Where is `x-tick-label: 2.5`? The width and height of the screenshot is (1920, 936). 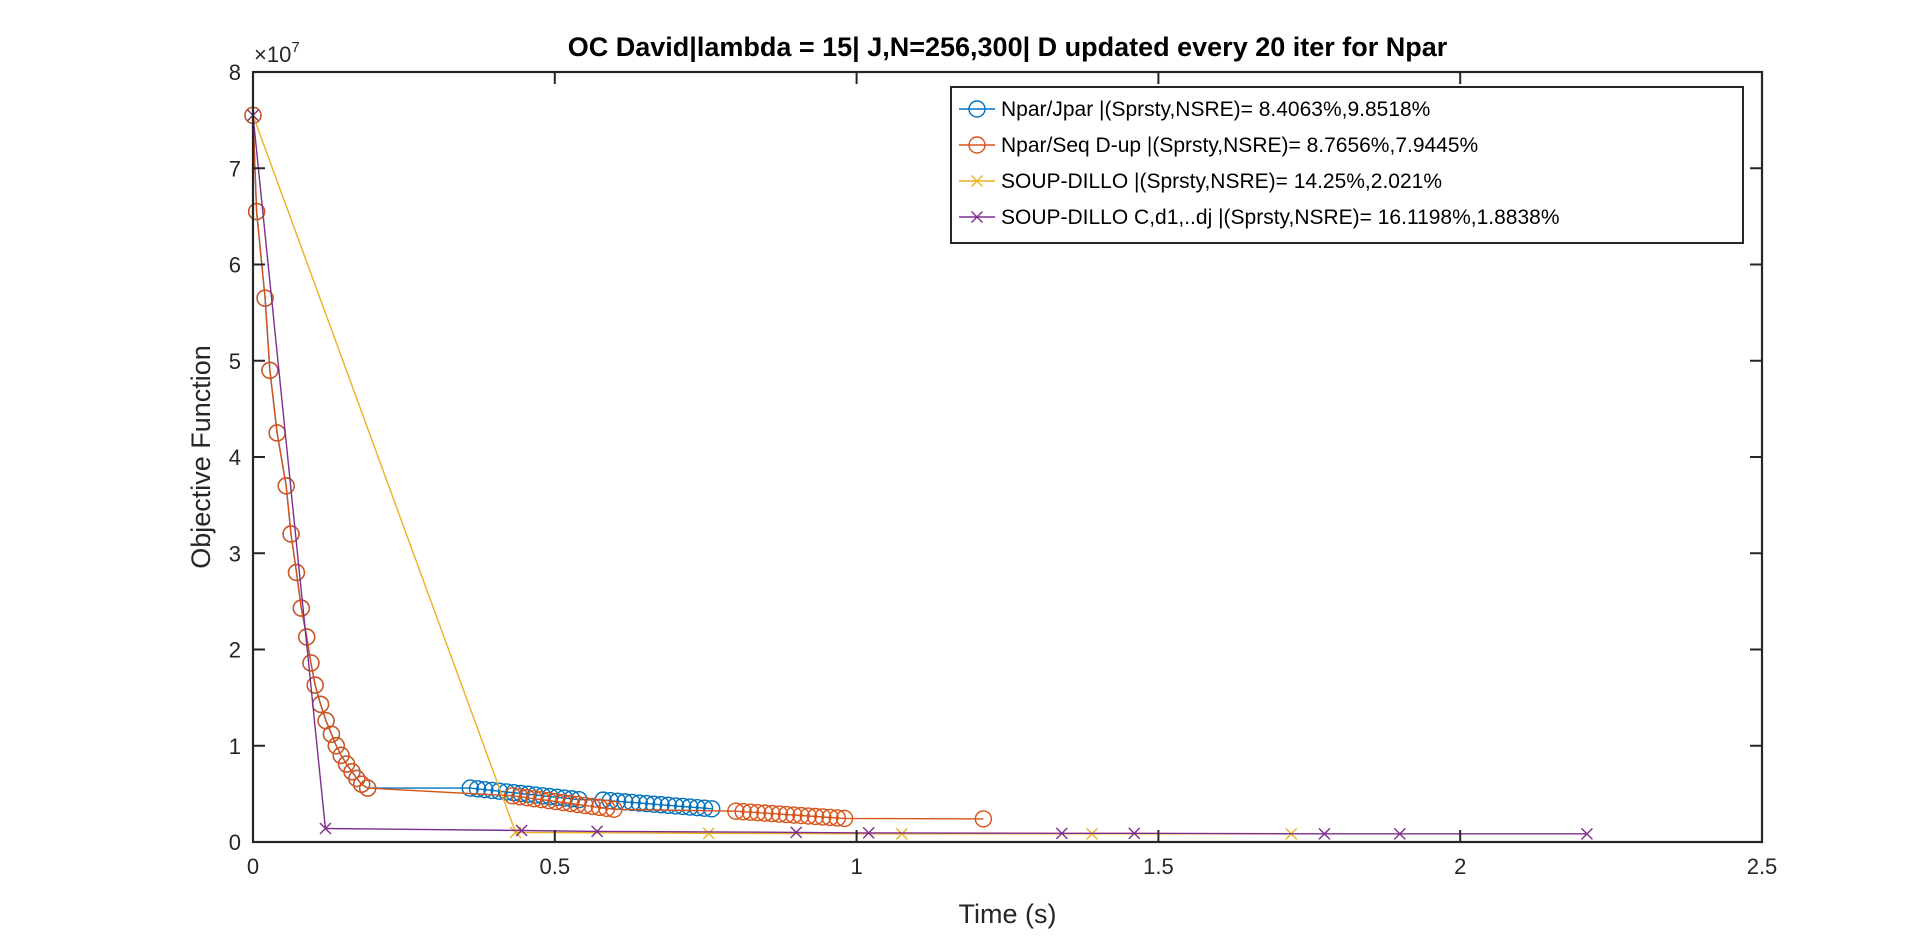
x-tick-label: 2.5 is located at coordinates (1762, 866).